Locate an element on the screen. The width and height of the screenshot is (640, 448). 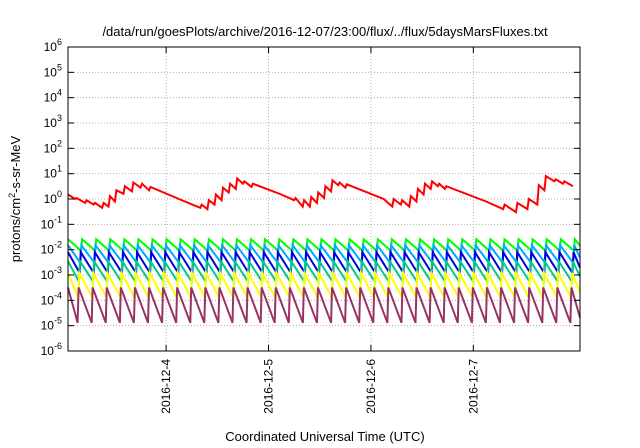
x-tick-label: 2016-12-7 is located at coordinates (473, 386).